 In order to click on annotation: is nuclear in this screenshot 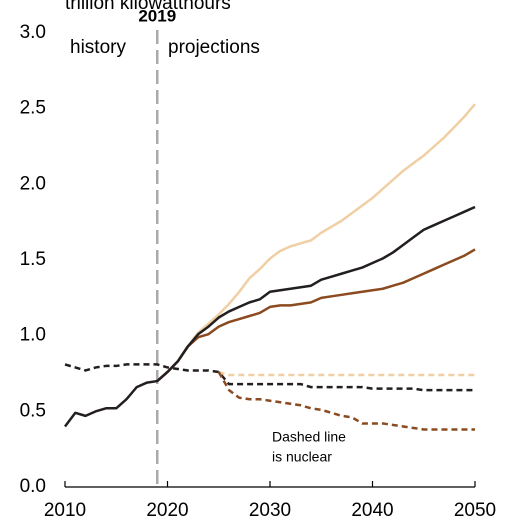, I will do `click(302, 457)`.